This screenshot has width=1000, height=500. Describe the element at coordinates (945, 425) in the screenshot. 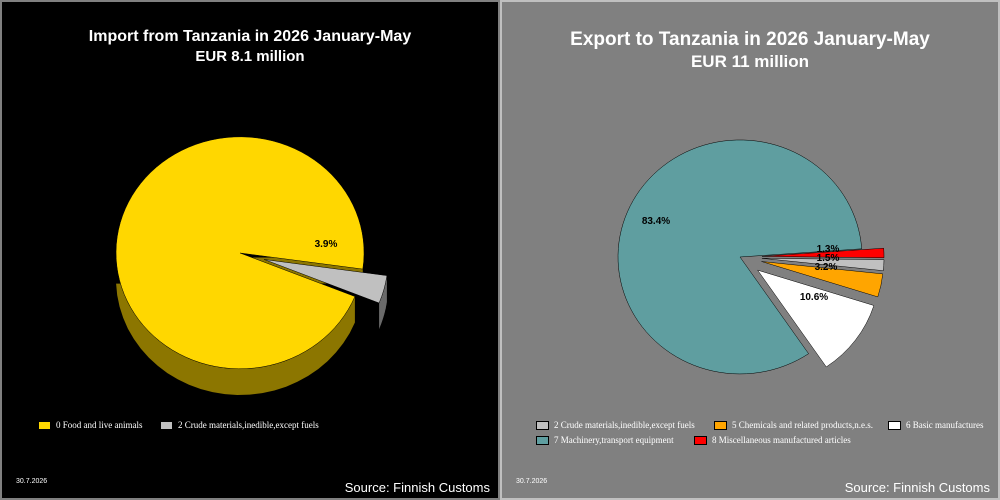

I see `legend-label: 6 Basic manufactures` at that location.